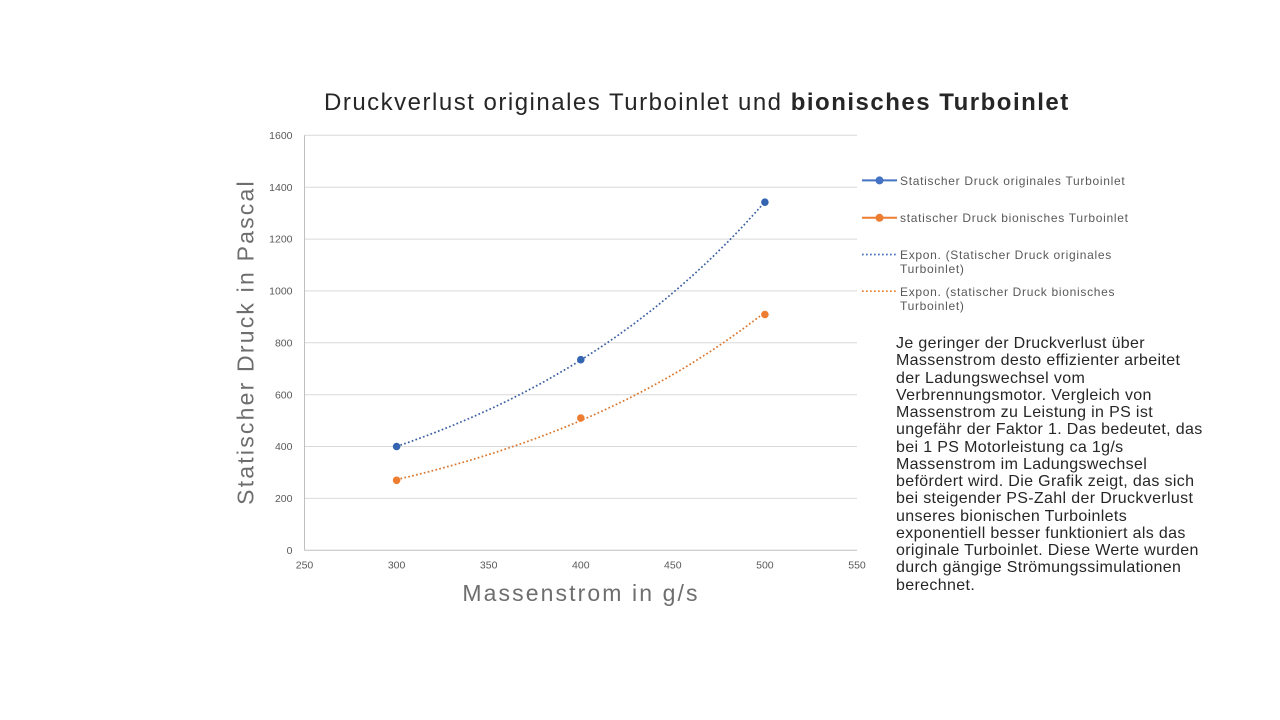 This screenshot has width=1280, height=720. What do you see at coordinates (281, 188) in the screenshot?
I see `svg-text: 1400` at bounding box center [281, 188].